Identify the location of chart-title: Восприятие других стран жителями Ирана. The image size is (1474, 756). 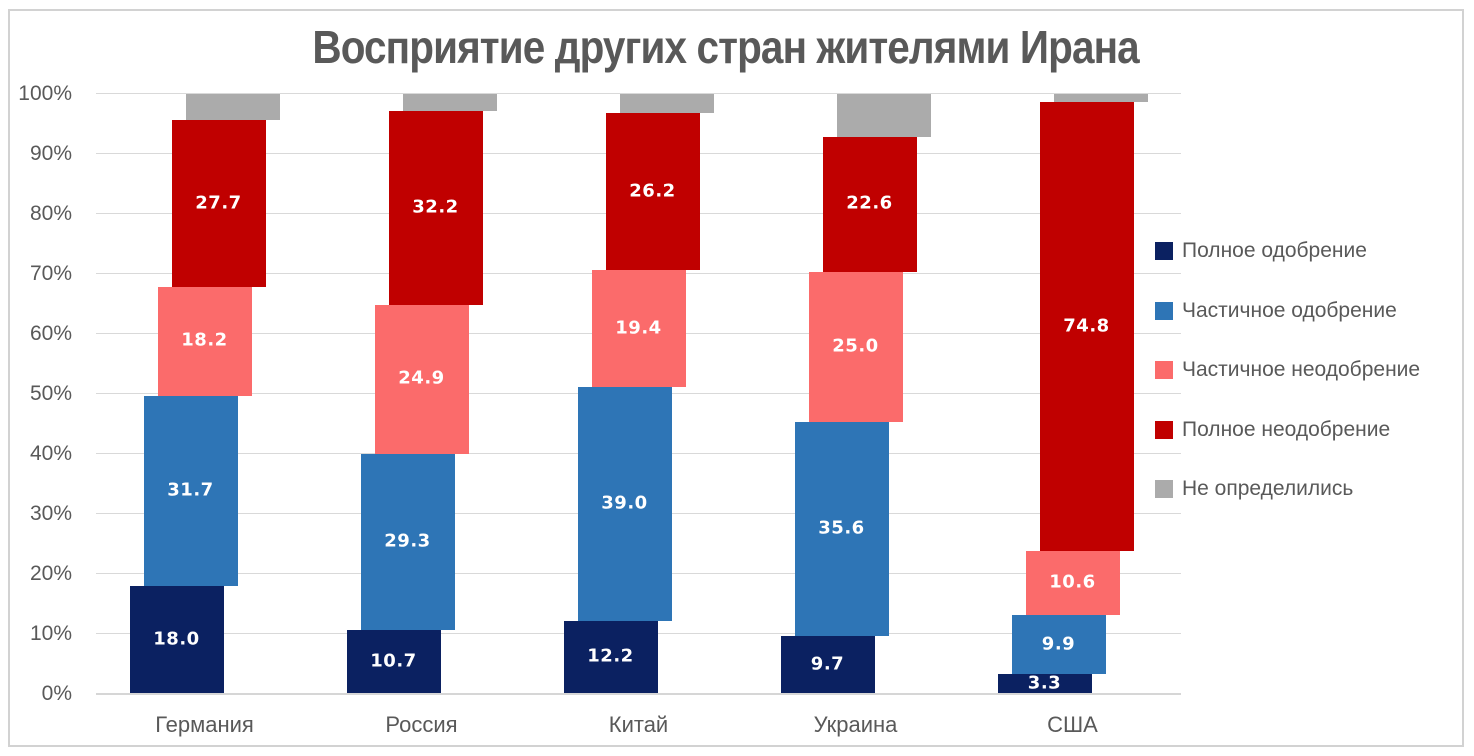
(726, 47).